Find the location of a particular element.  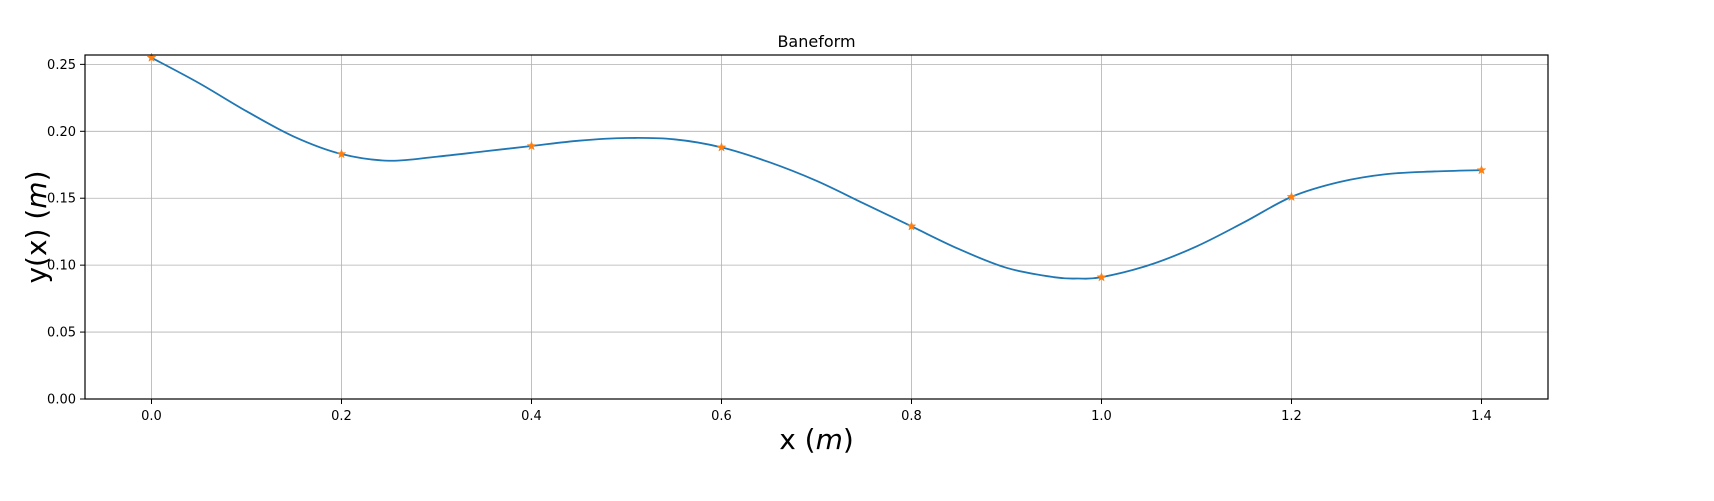

y-tick-label: 0.05 is located at coordinates (61, 333).